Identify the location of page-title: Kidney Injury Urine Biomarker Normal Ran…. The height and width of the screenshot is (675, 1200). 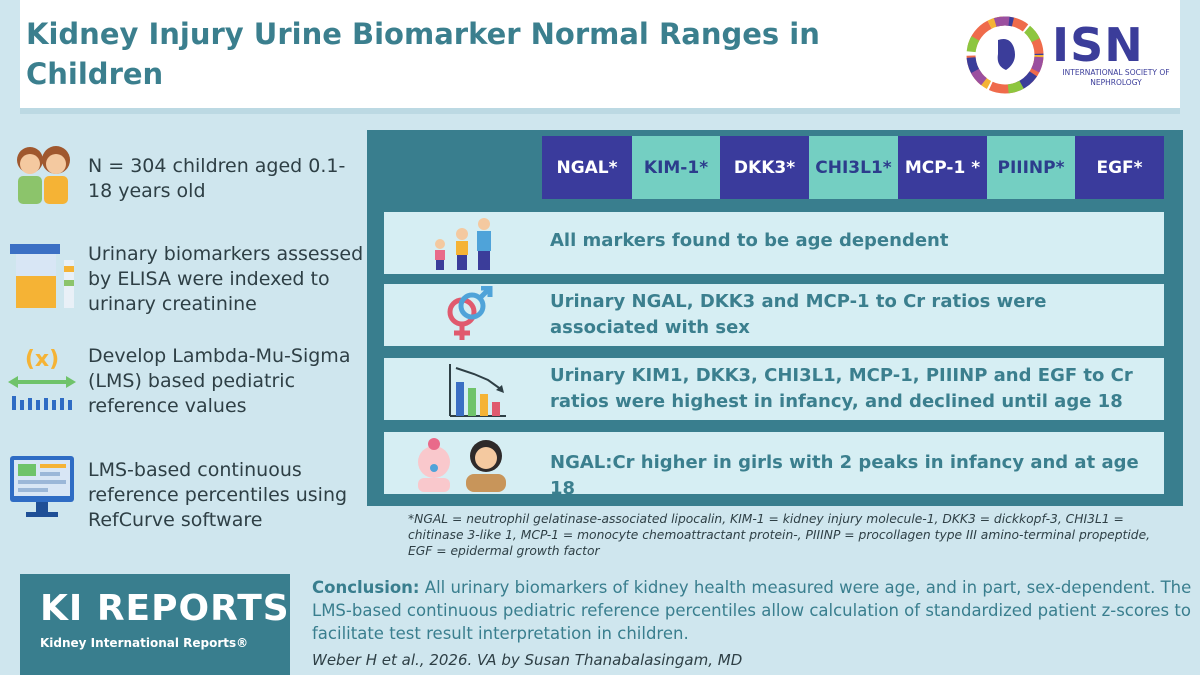
(423, 54).